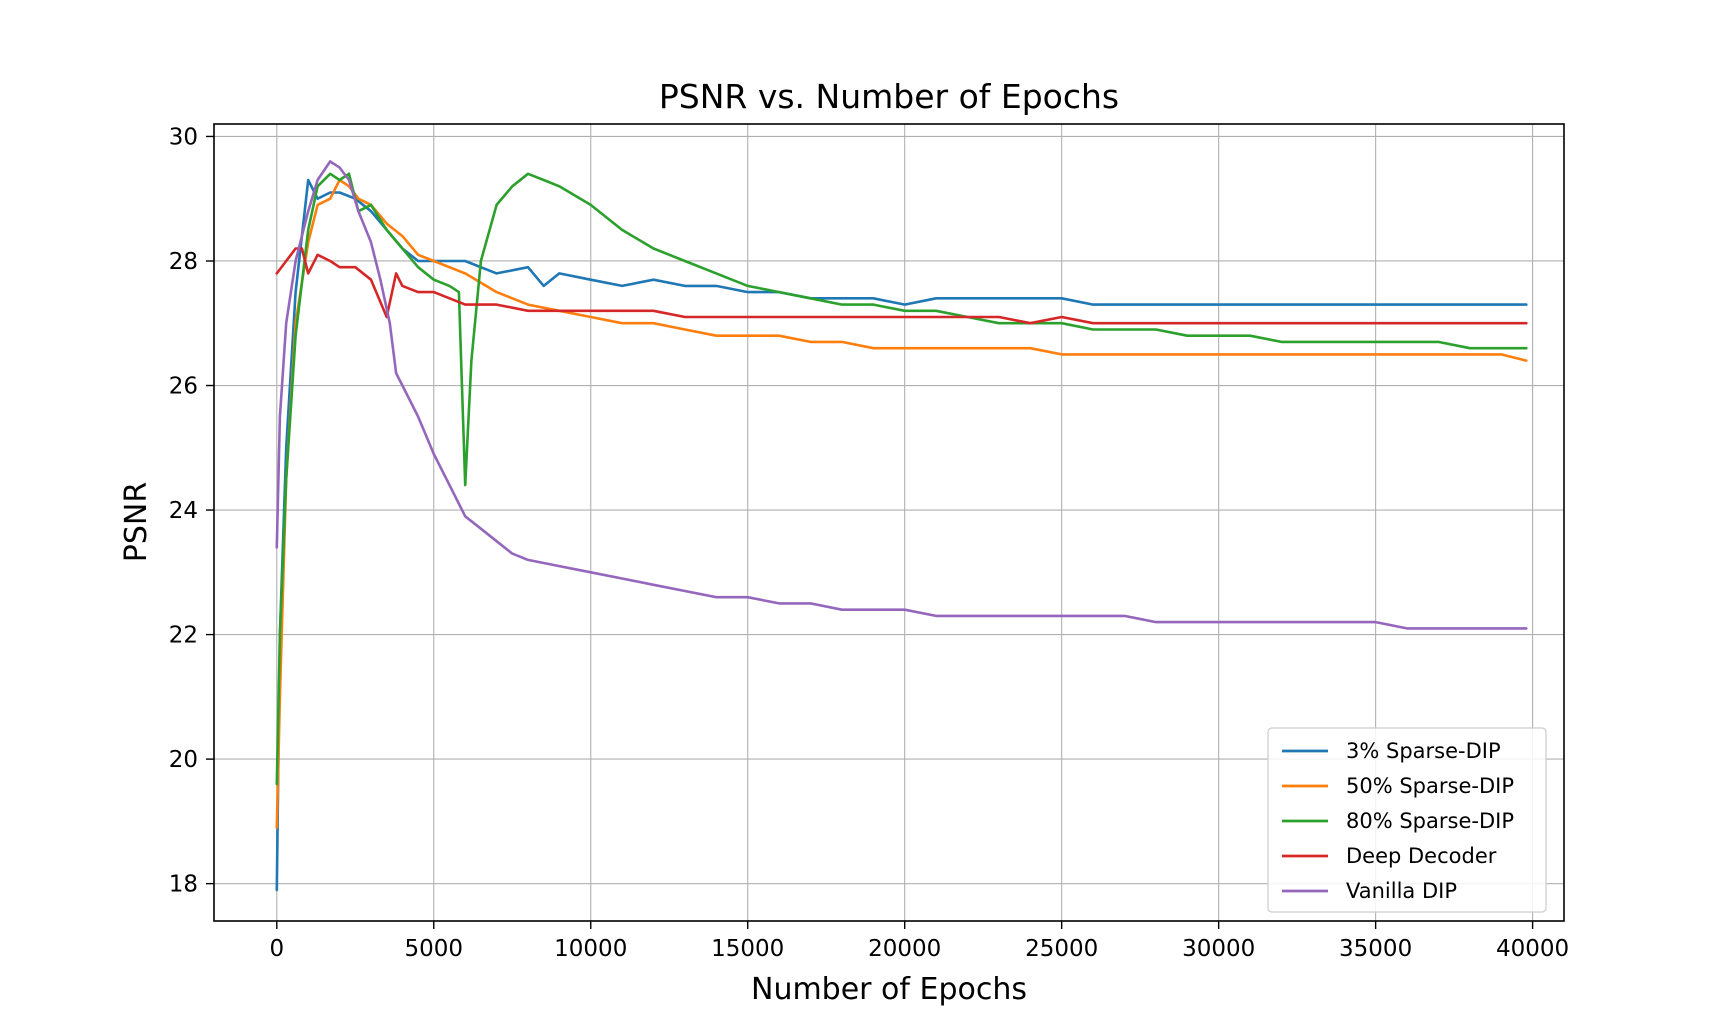  Describe the element at coordinates (1423, 751) in the screenshot. I see `legend-label: 3% Sparse-DIP` at that location.